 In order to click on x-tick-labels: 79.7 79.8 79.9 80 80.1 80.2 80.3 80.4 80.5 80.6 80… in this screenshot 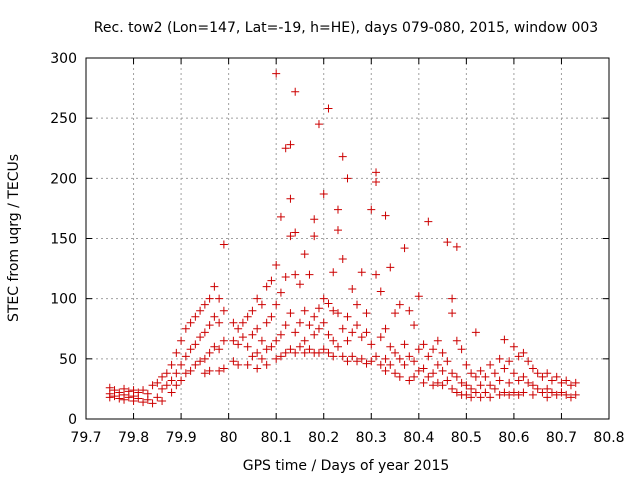, I will do `click(347, 438)`.